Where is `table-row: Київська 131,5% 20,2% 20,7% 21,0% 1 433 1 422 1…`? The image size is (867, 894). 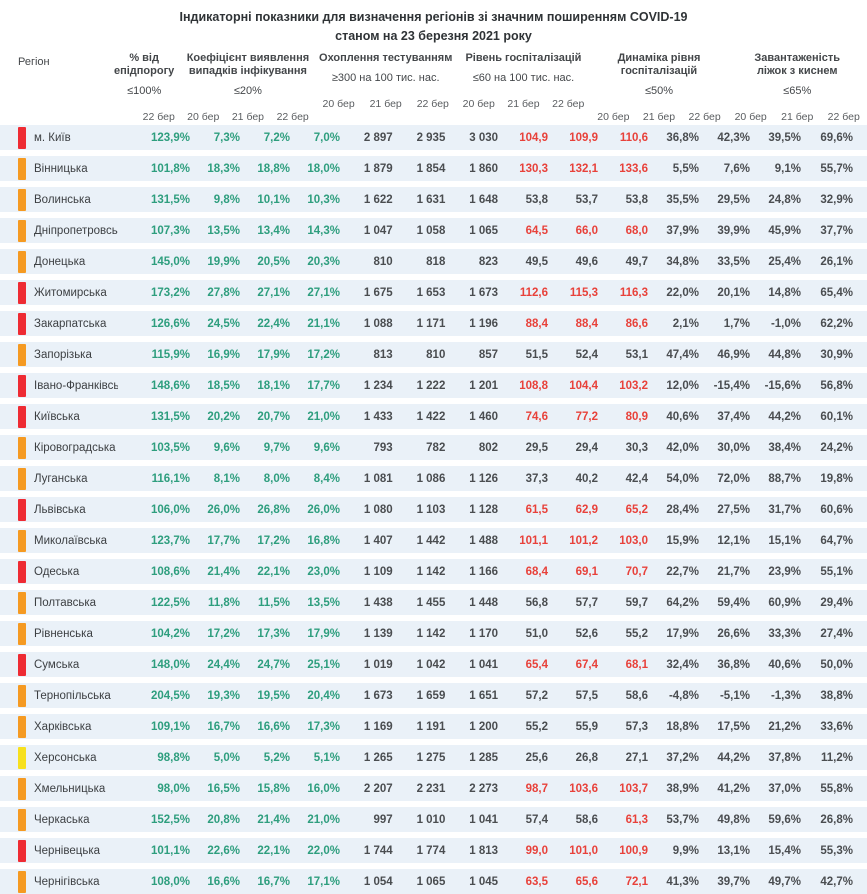
table-row: Київська 131,5% 20,2% 20,7% 21,0% 1 433 1 422 1… is located at coordinates (433, 416).